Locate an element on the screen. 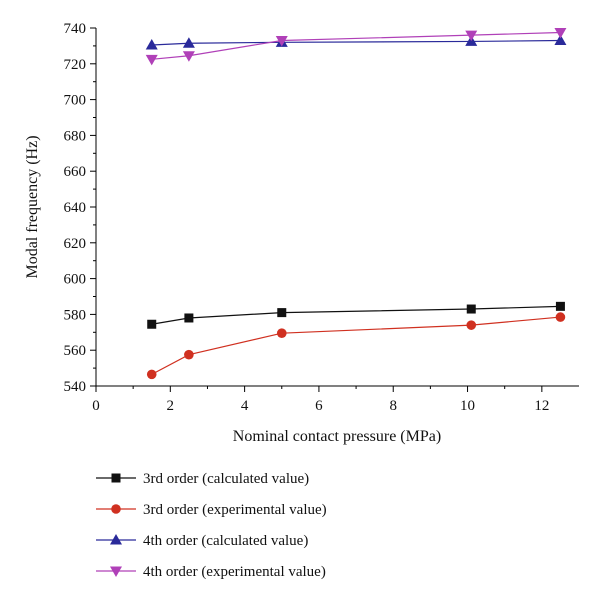 The width and height of the screenshot is (600, 599). x-tick-label: 6 is located at coordinates (319, 406).